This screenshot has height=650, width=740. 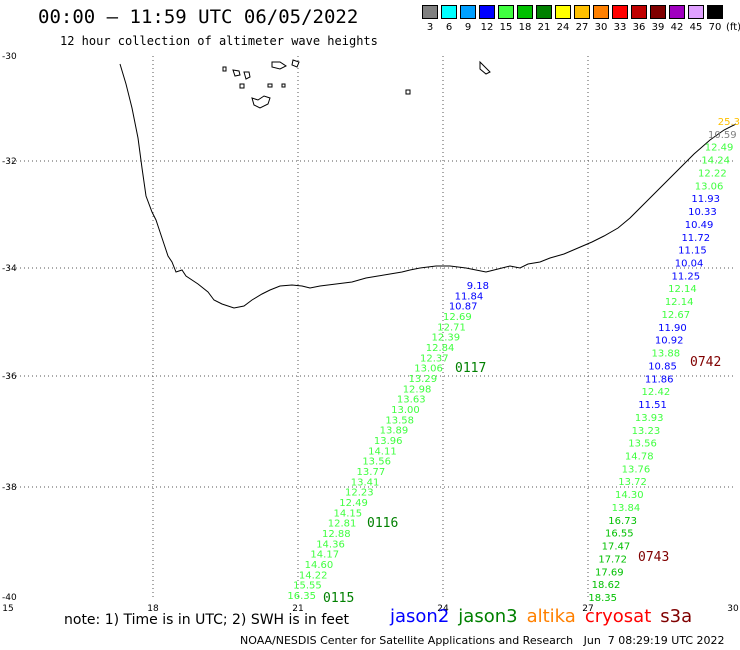 I want to click on scale-label: 39, so click(x=658, y=27).